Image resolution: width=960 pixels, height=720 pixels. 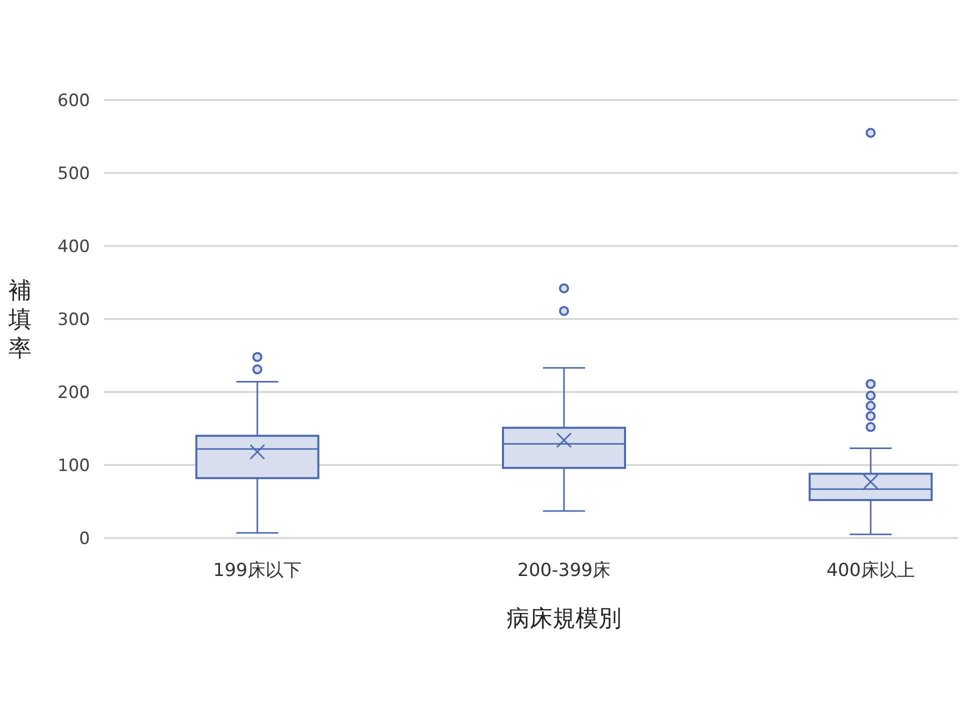 What do you see at coordinates (870, 570) in the screenshot?
I see `x-tick-label: 400床以上` at bounding box center [870, 570].